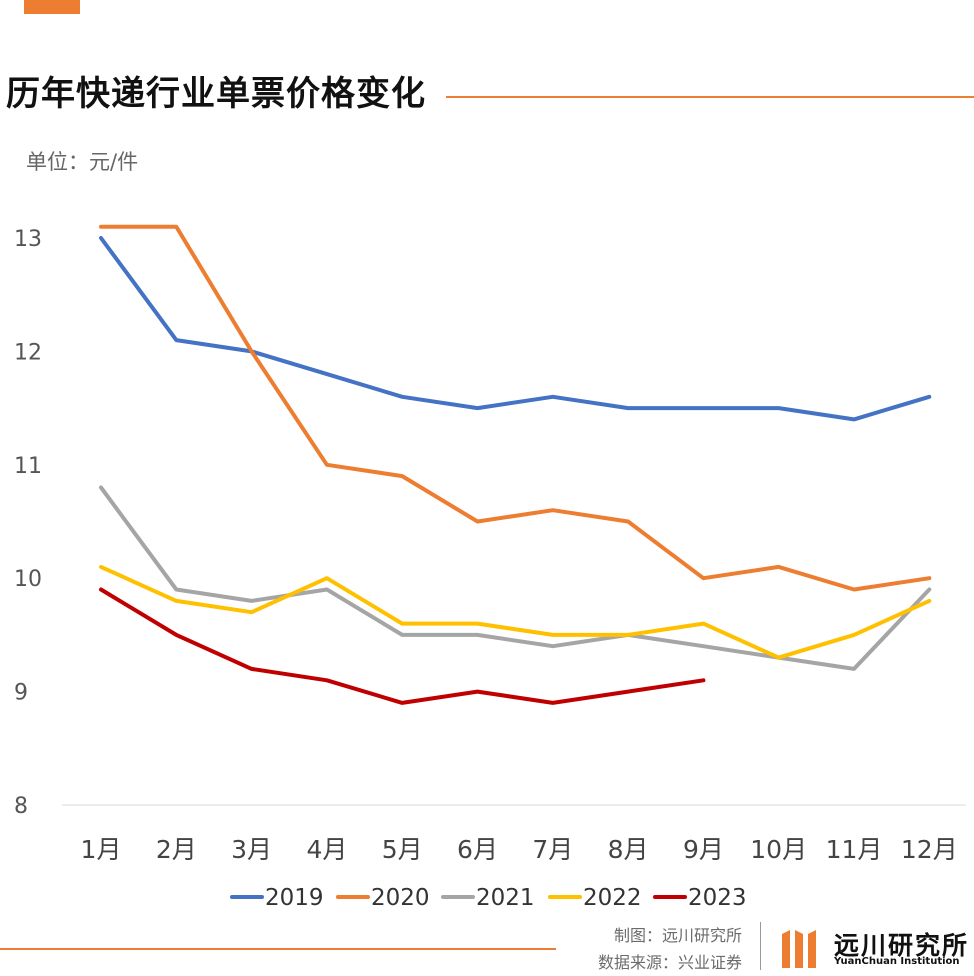  I want to click on x-tick-label: 11月, so click(854, 849).